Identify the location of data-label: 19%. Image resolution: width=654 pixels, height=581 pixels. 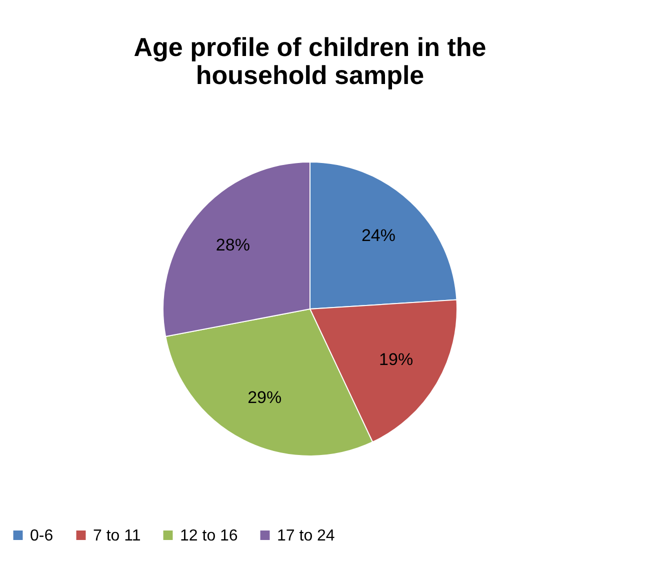
(396, 359).